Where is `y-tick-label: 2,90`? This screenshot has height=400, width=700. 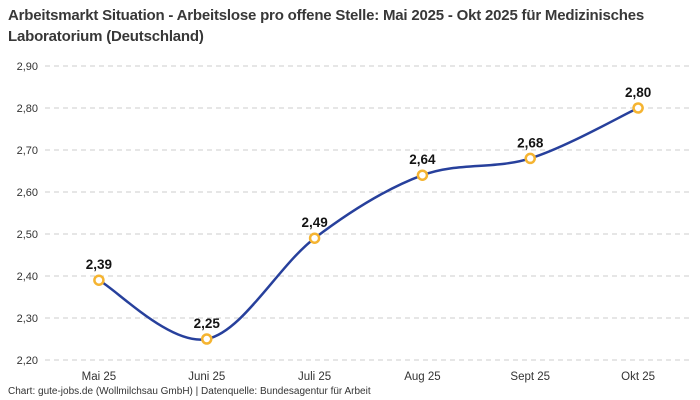 y-tick-label: 2,90 is located at coordinates (27, 67).